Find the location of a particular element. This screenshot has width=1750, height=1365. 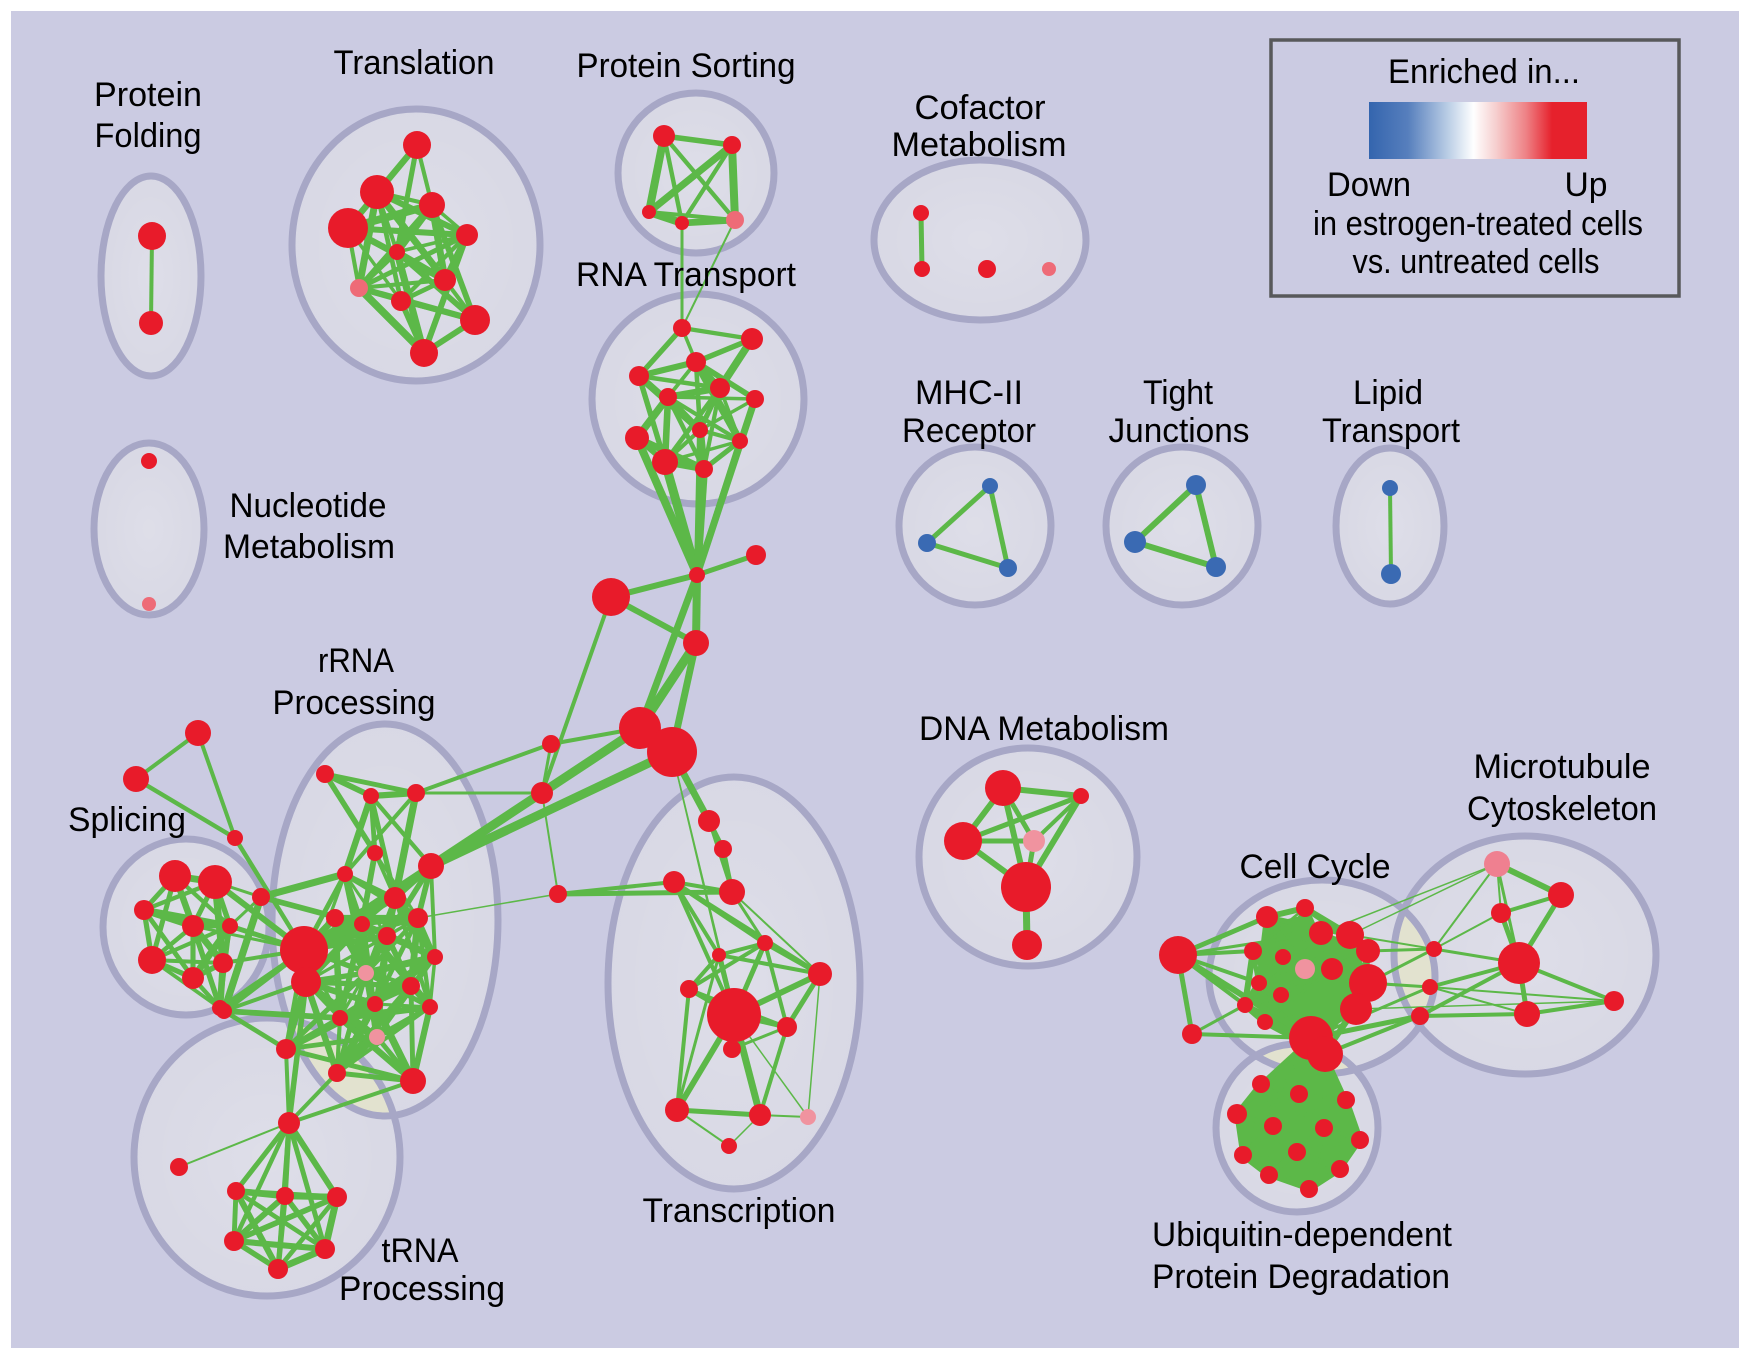

svg-text: Protein Degradation is located at coordinates (1301, 1277).